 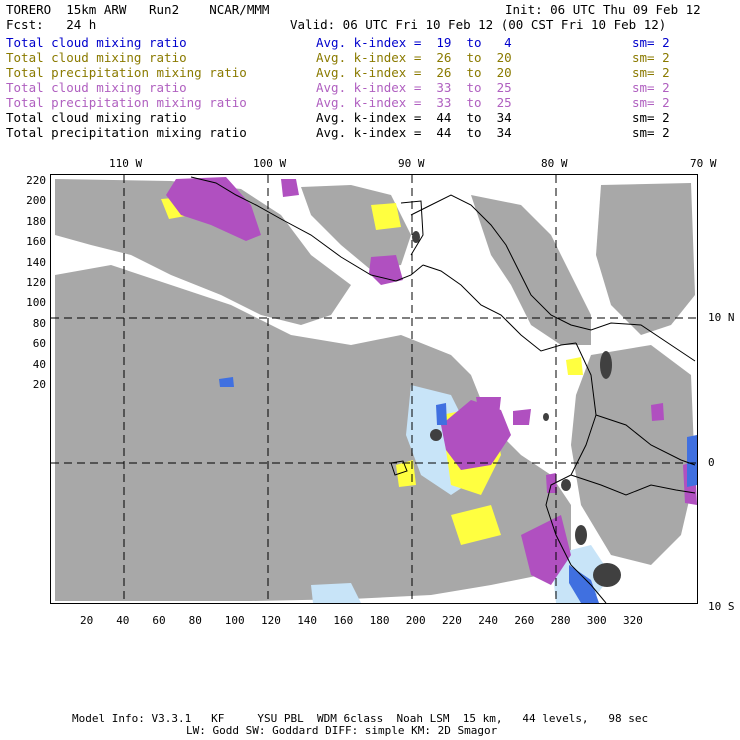 What do you see at coordinates (596, 620) in the screenshot?
I see `x-tick-label: 300` at bounding box center [596, 620].